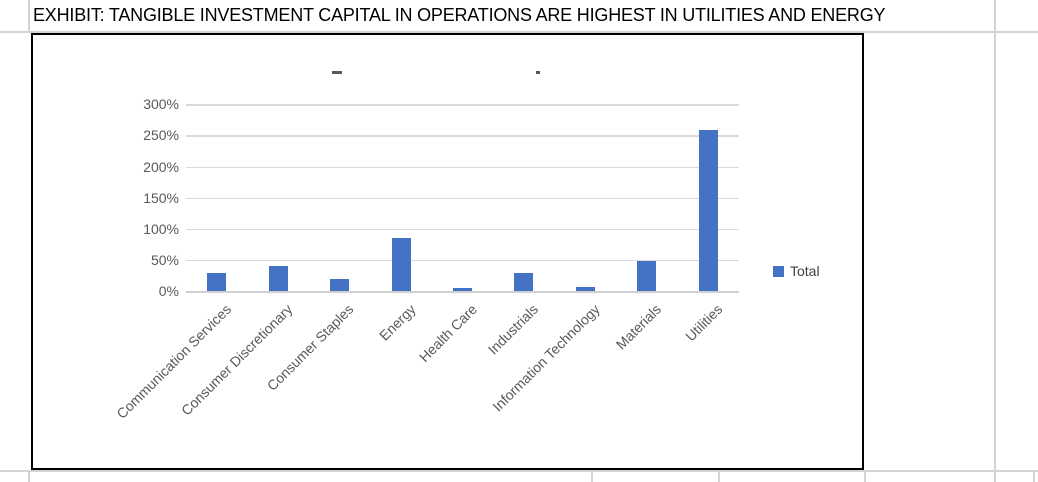  Describe the element at coordinates (401, 264) in the screenshot. I see `bar-energy` at that location.